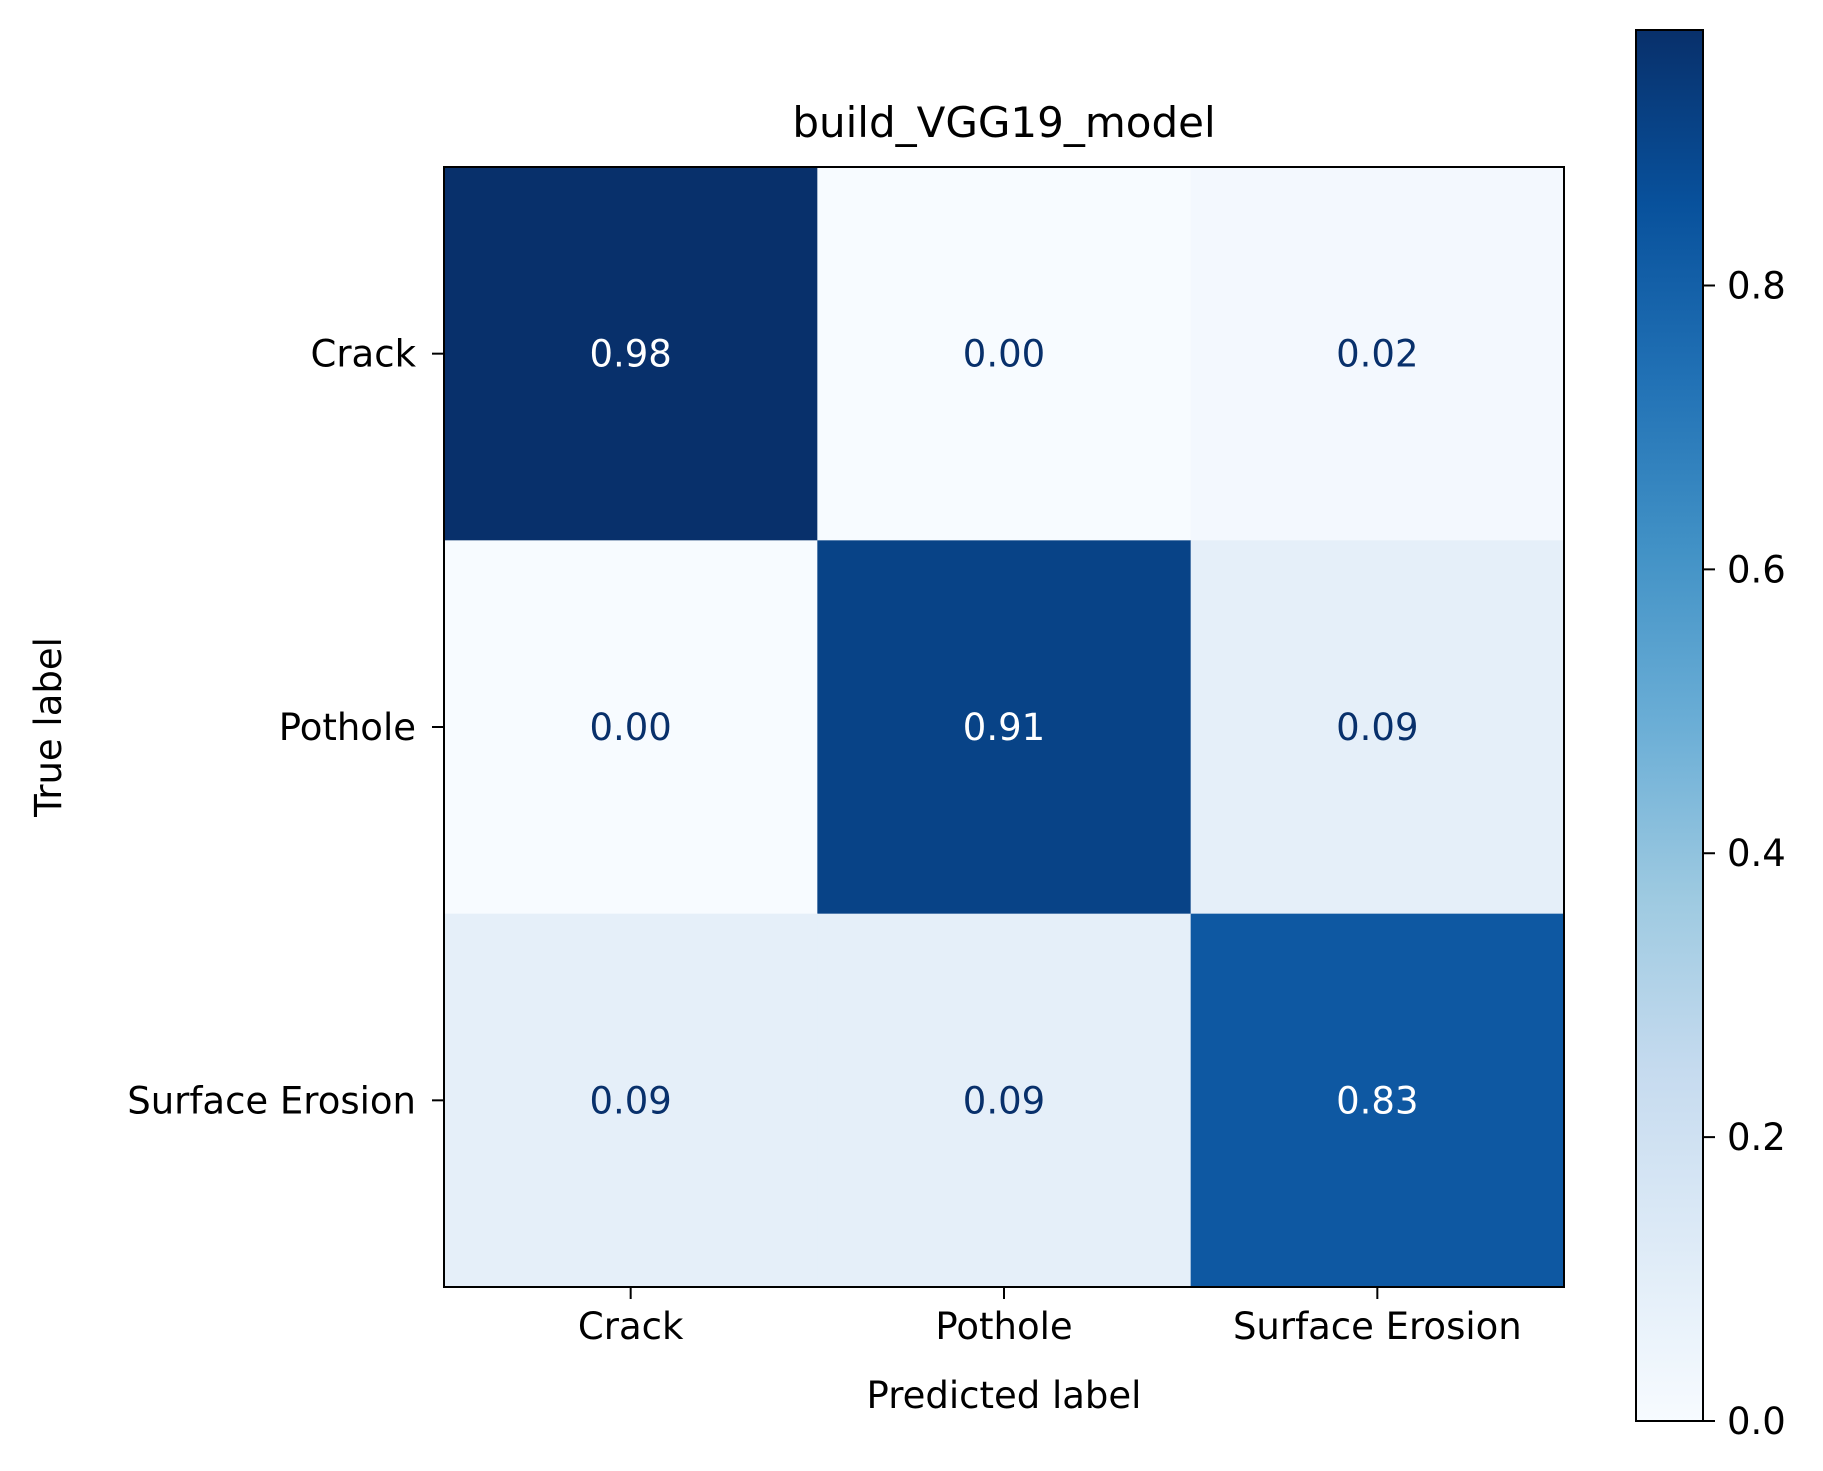 This screenshot has height=1471, width=1823. Describe the element at coordinates (271, 1100) in the screenshot. I see `y-tick-label: Surface Erosion` at that location.